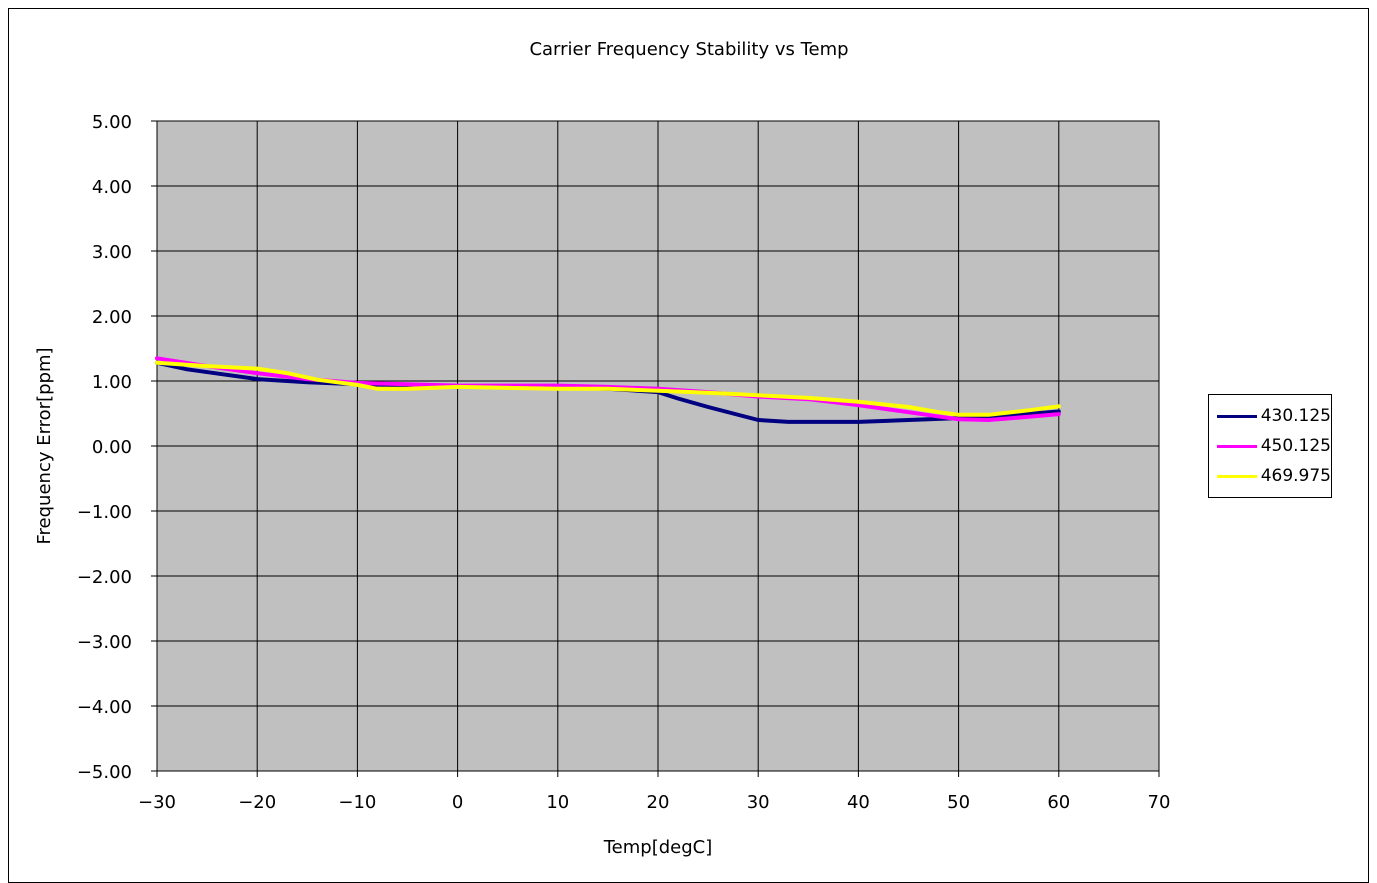  I want to click on y-tick-label: 3.00, so click(112, 252).